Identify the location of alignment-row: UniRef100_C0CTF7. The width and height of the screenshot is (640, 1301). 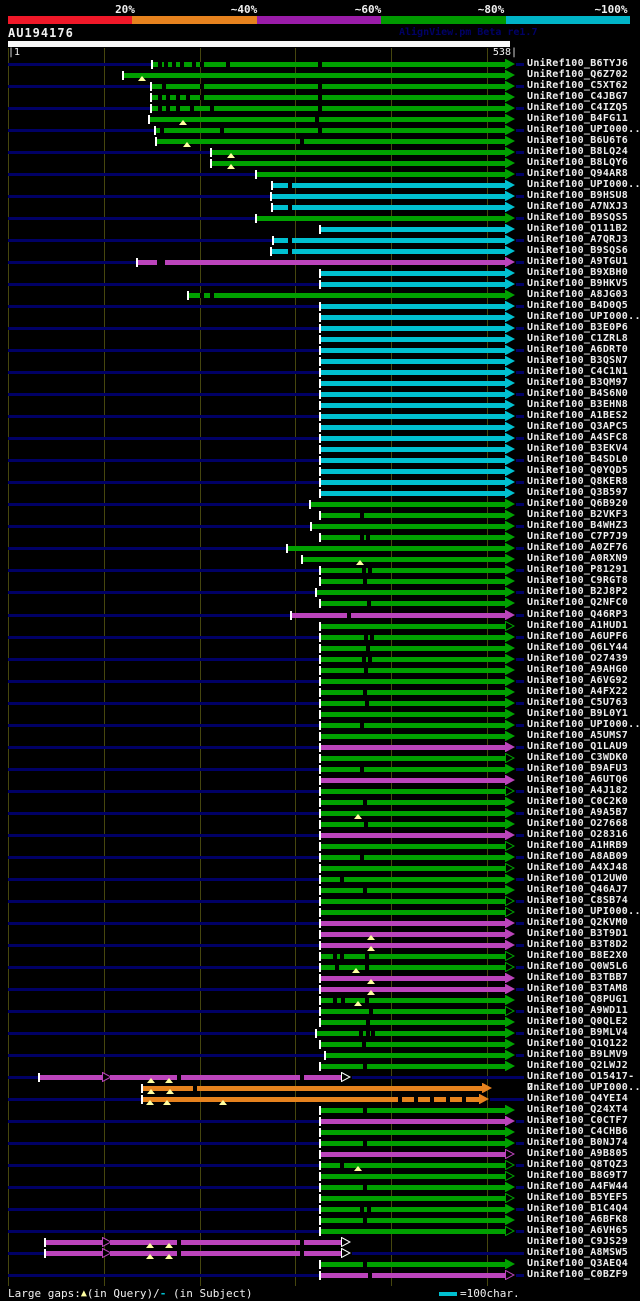
(320, 1121).